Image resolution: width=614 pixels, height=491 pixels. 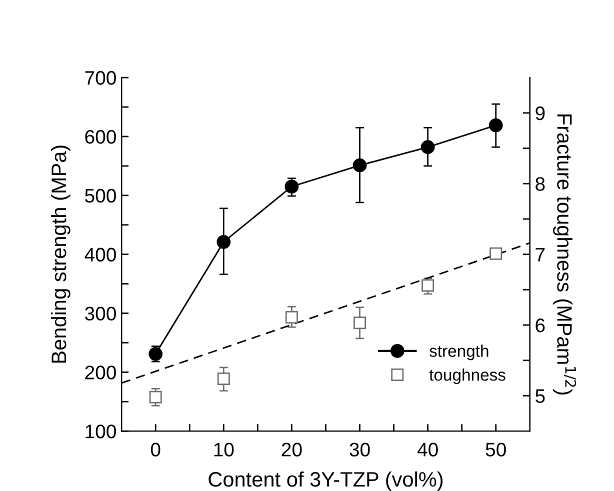 I want to click on x-tick-label: 0, so click(x=155, y=449).